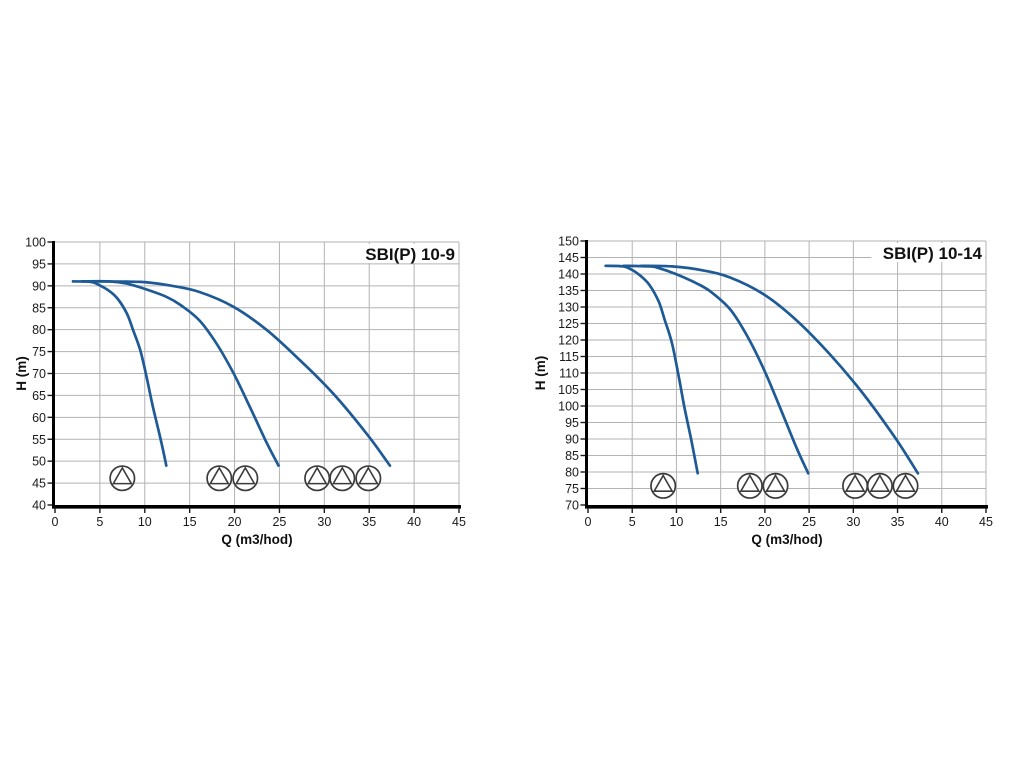 This screenshot has width=1024, height=768. I want to click on y-tick-label: 110, so click(569, 374).